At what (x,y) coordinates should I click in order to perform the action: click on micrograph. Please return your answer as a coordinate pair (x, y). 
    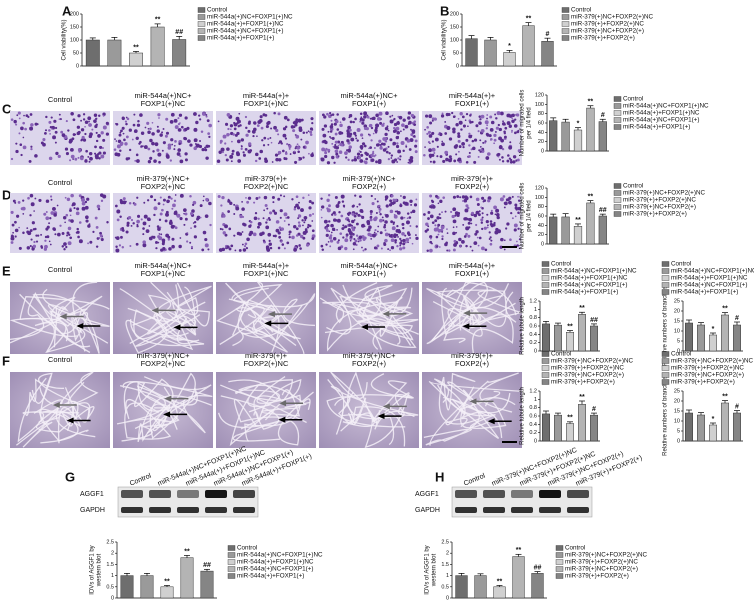
    Looking at the image, I should click on (163, 317).